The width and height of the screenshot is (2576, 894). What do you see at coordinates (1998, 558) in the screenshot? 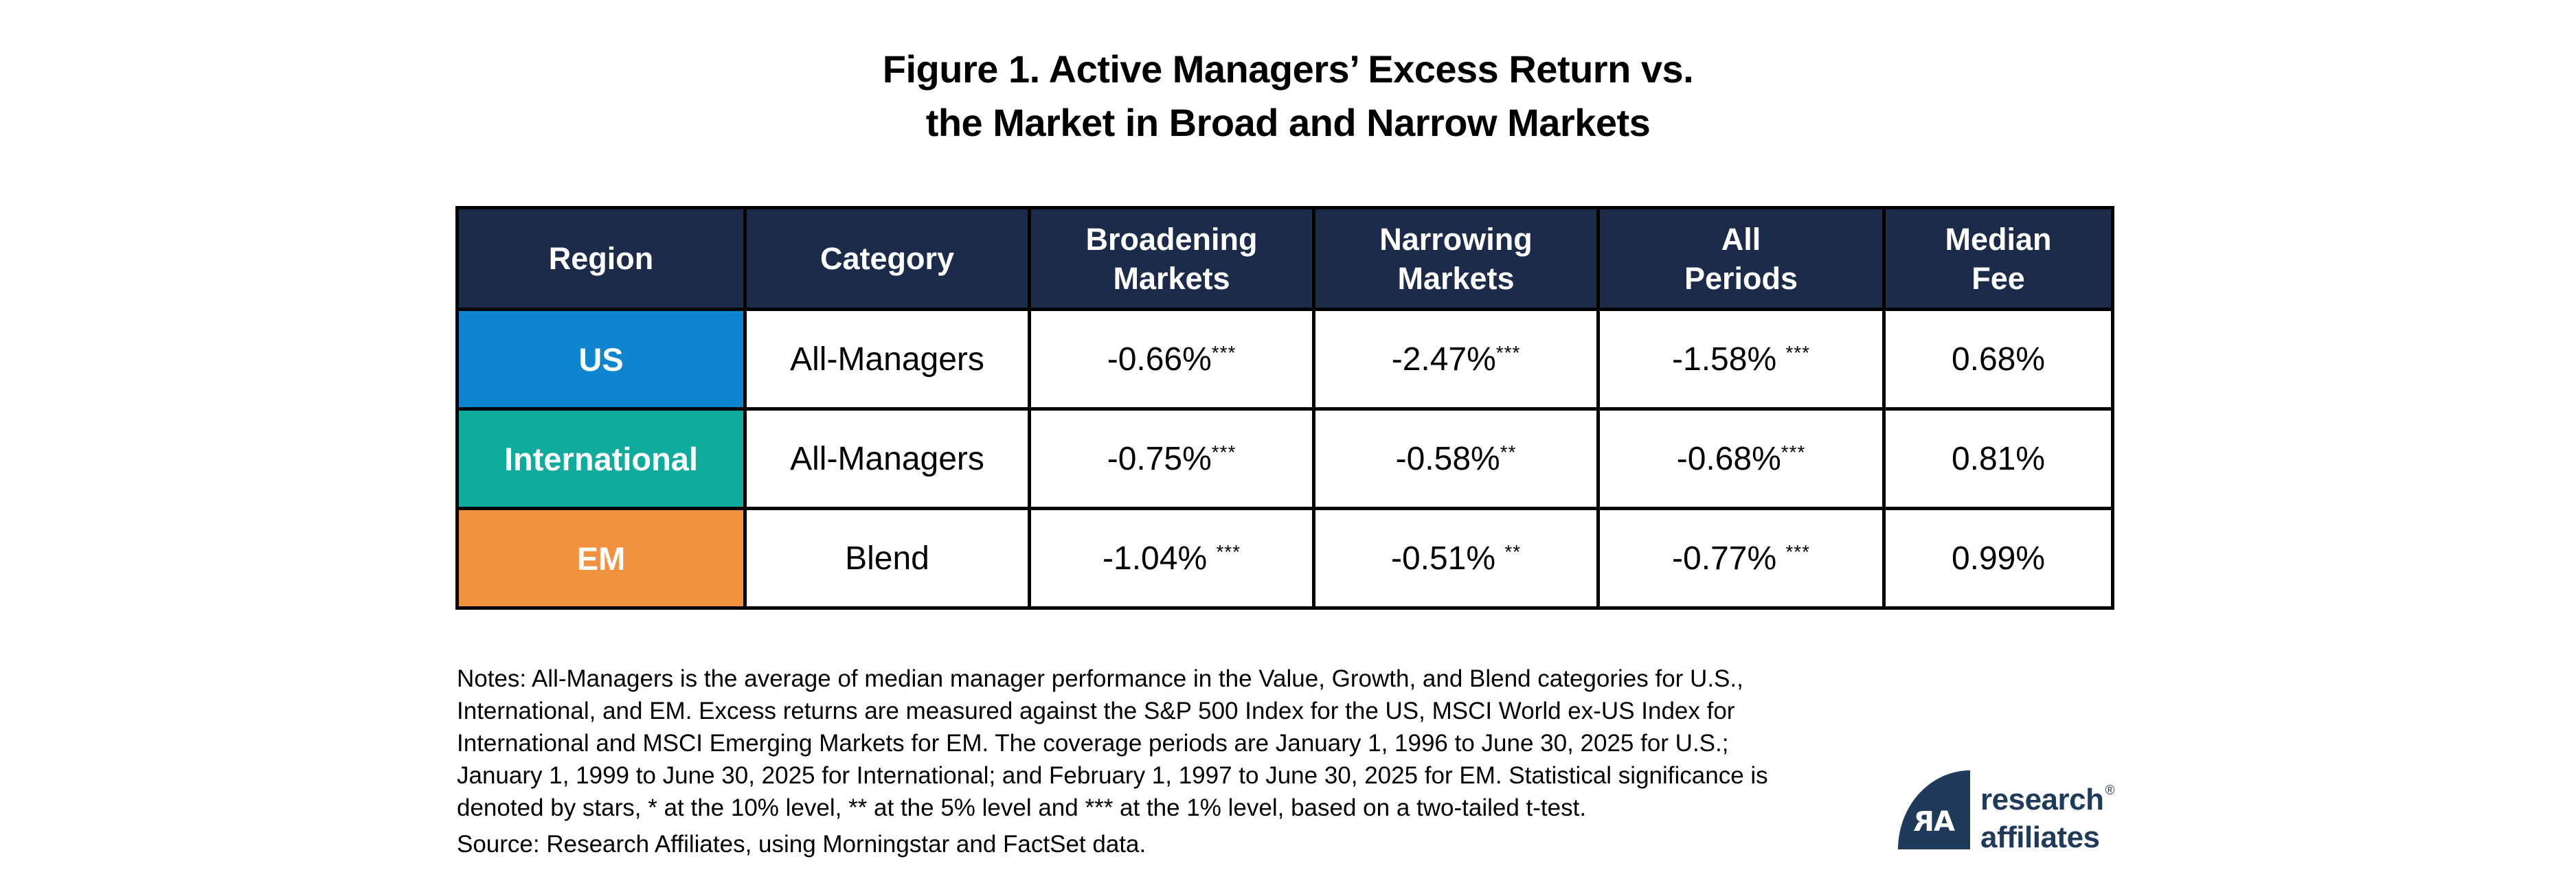
I see `median-fee-cell: 0.99%` at bounding box center [1998, 558].